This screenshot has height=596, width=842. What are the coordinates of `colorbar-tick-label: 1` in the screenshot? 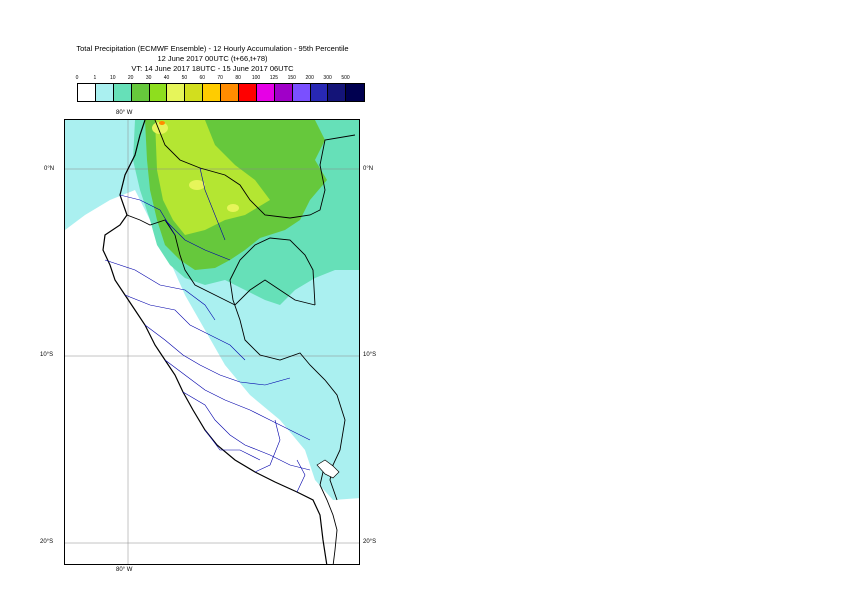 It's located at (95, 78).